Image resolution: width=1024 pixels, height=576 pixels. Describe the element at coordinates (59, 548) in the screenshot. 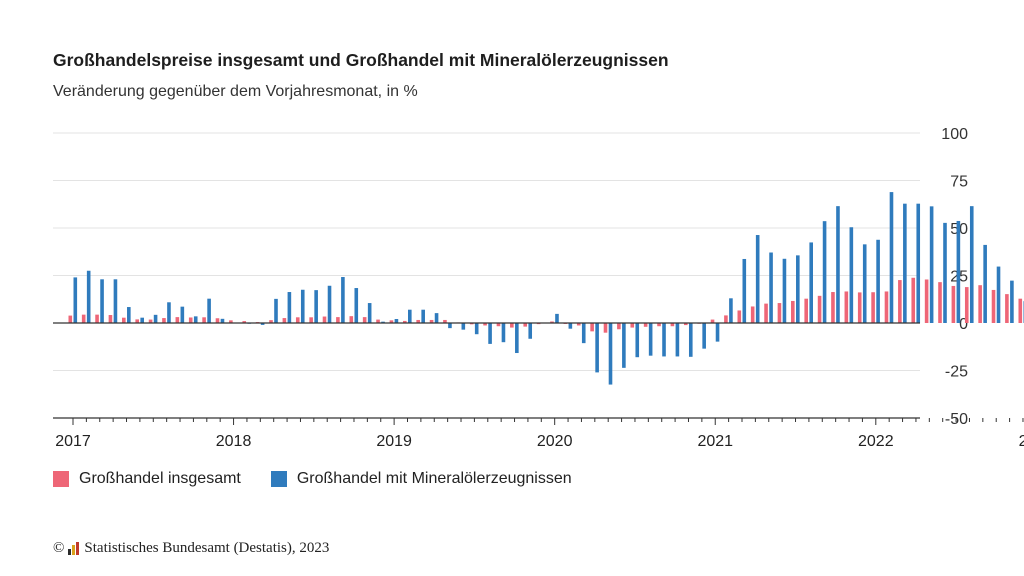

I see `copyright-symbol: ©` at that location.